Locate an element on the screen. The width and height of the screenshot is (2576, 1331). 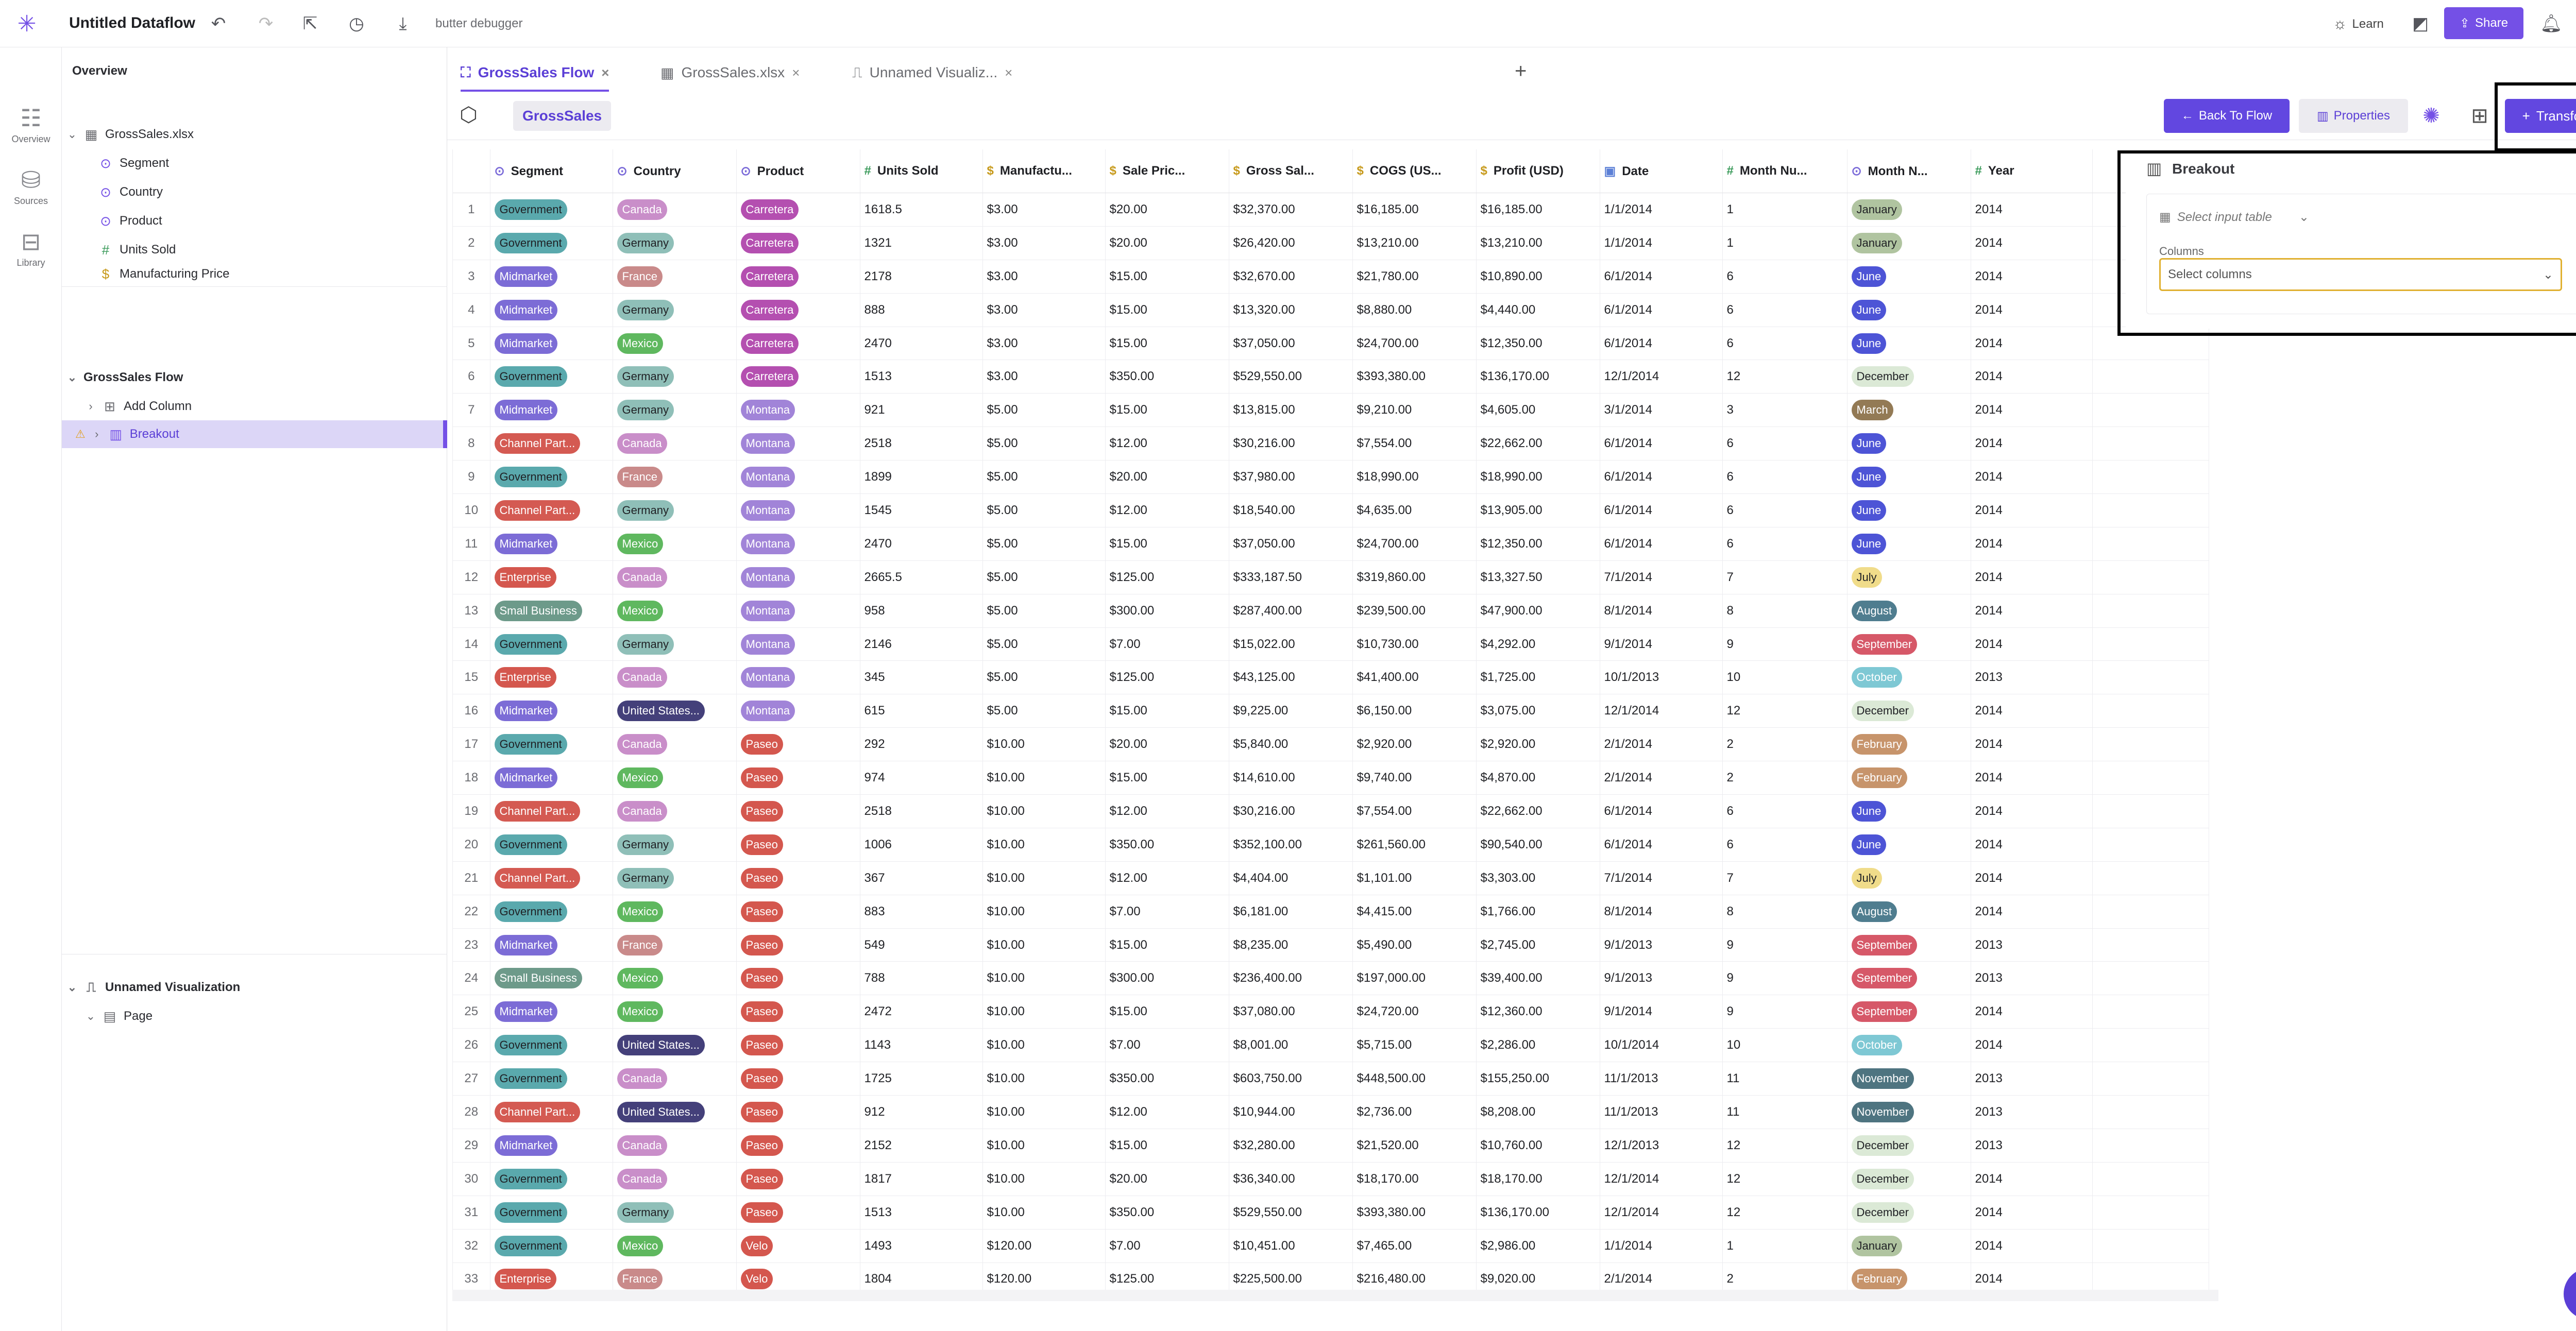
row-number: 7 is located at coordinates (471, 410).